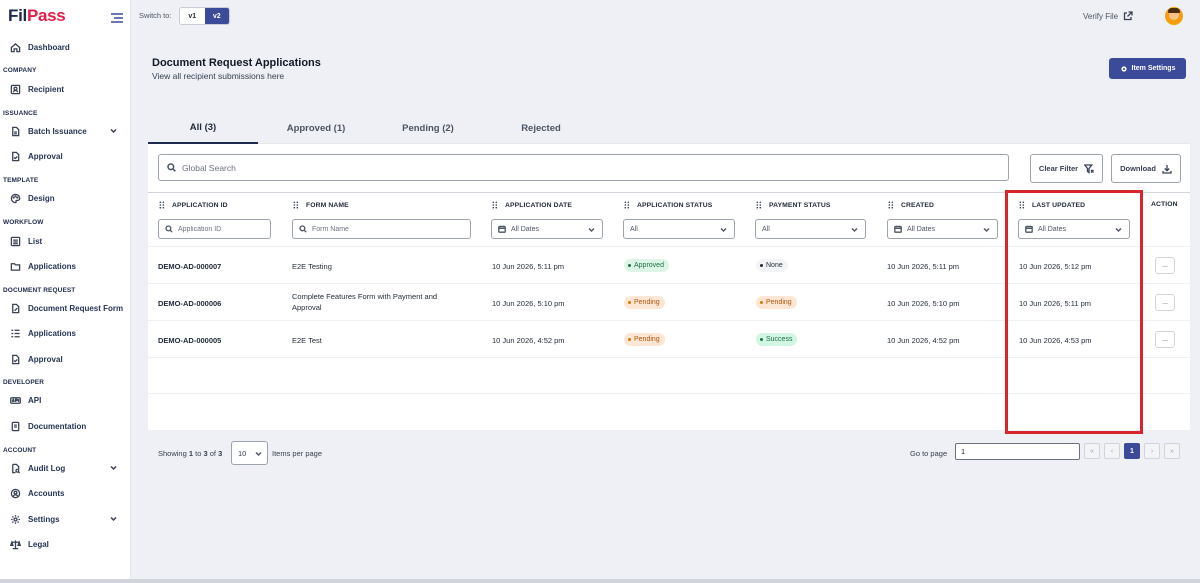  I want to click on gear-icon, so click(1123, 68).